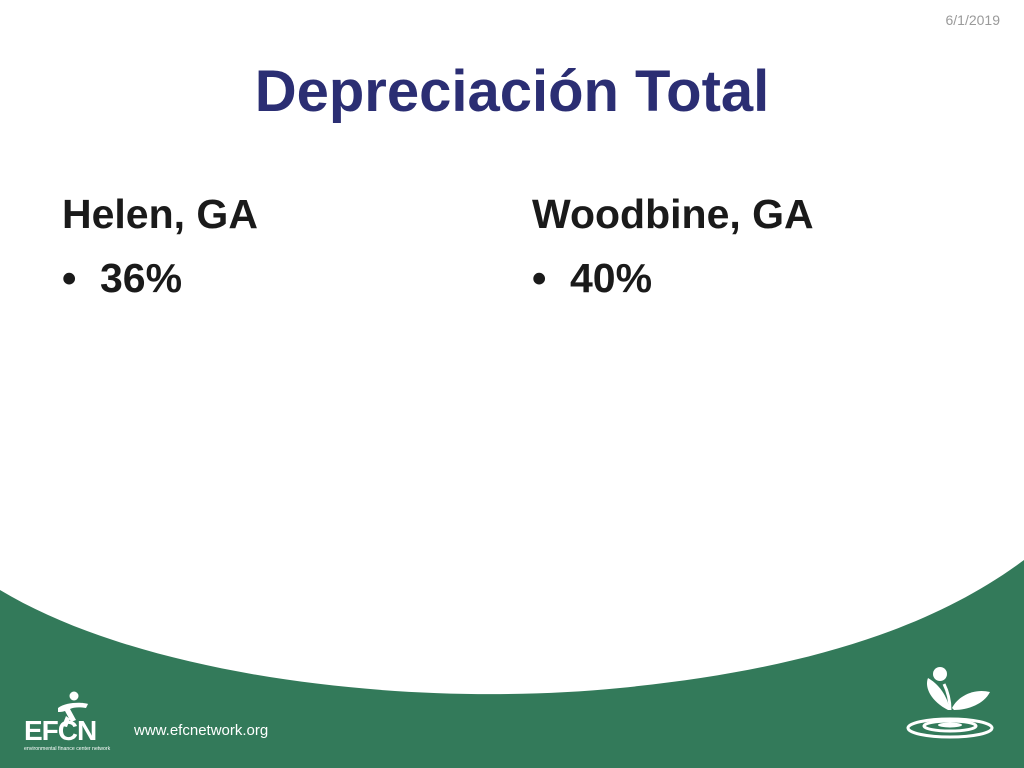 This screenshot has height=768, width=1024. What do you see at coordinates (673, 246) in the screenshot?
I see `column-woodbine: Woodbine, GA • 40%` at bounding box center [673, 246].